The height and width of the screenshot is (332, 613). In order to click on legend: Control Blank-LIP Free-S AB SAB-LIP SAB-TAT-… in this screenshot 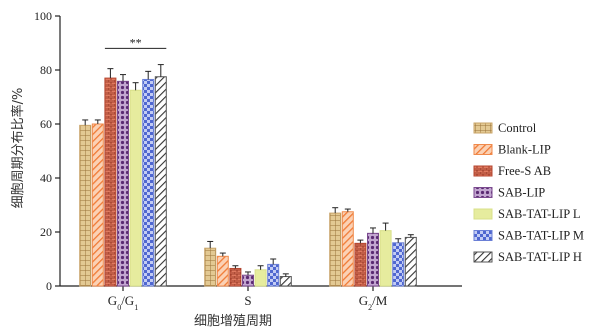, I will do `click(528, 192)`.